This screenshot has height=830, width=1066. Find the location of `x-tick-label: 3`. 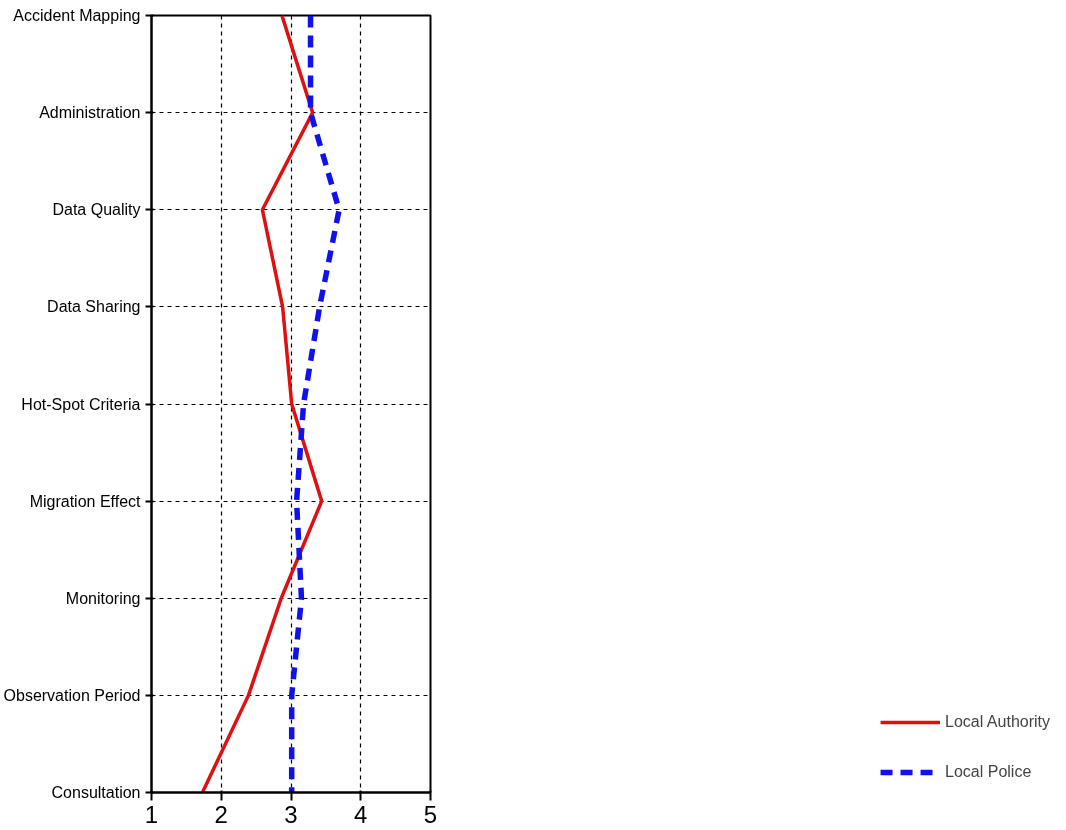

x-tick-label: 3 is located at coordinates (291, 814).